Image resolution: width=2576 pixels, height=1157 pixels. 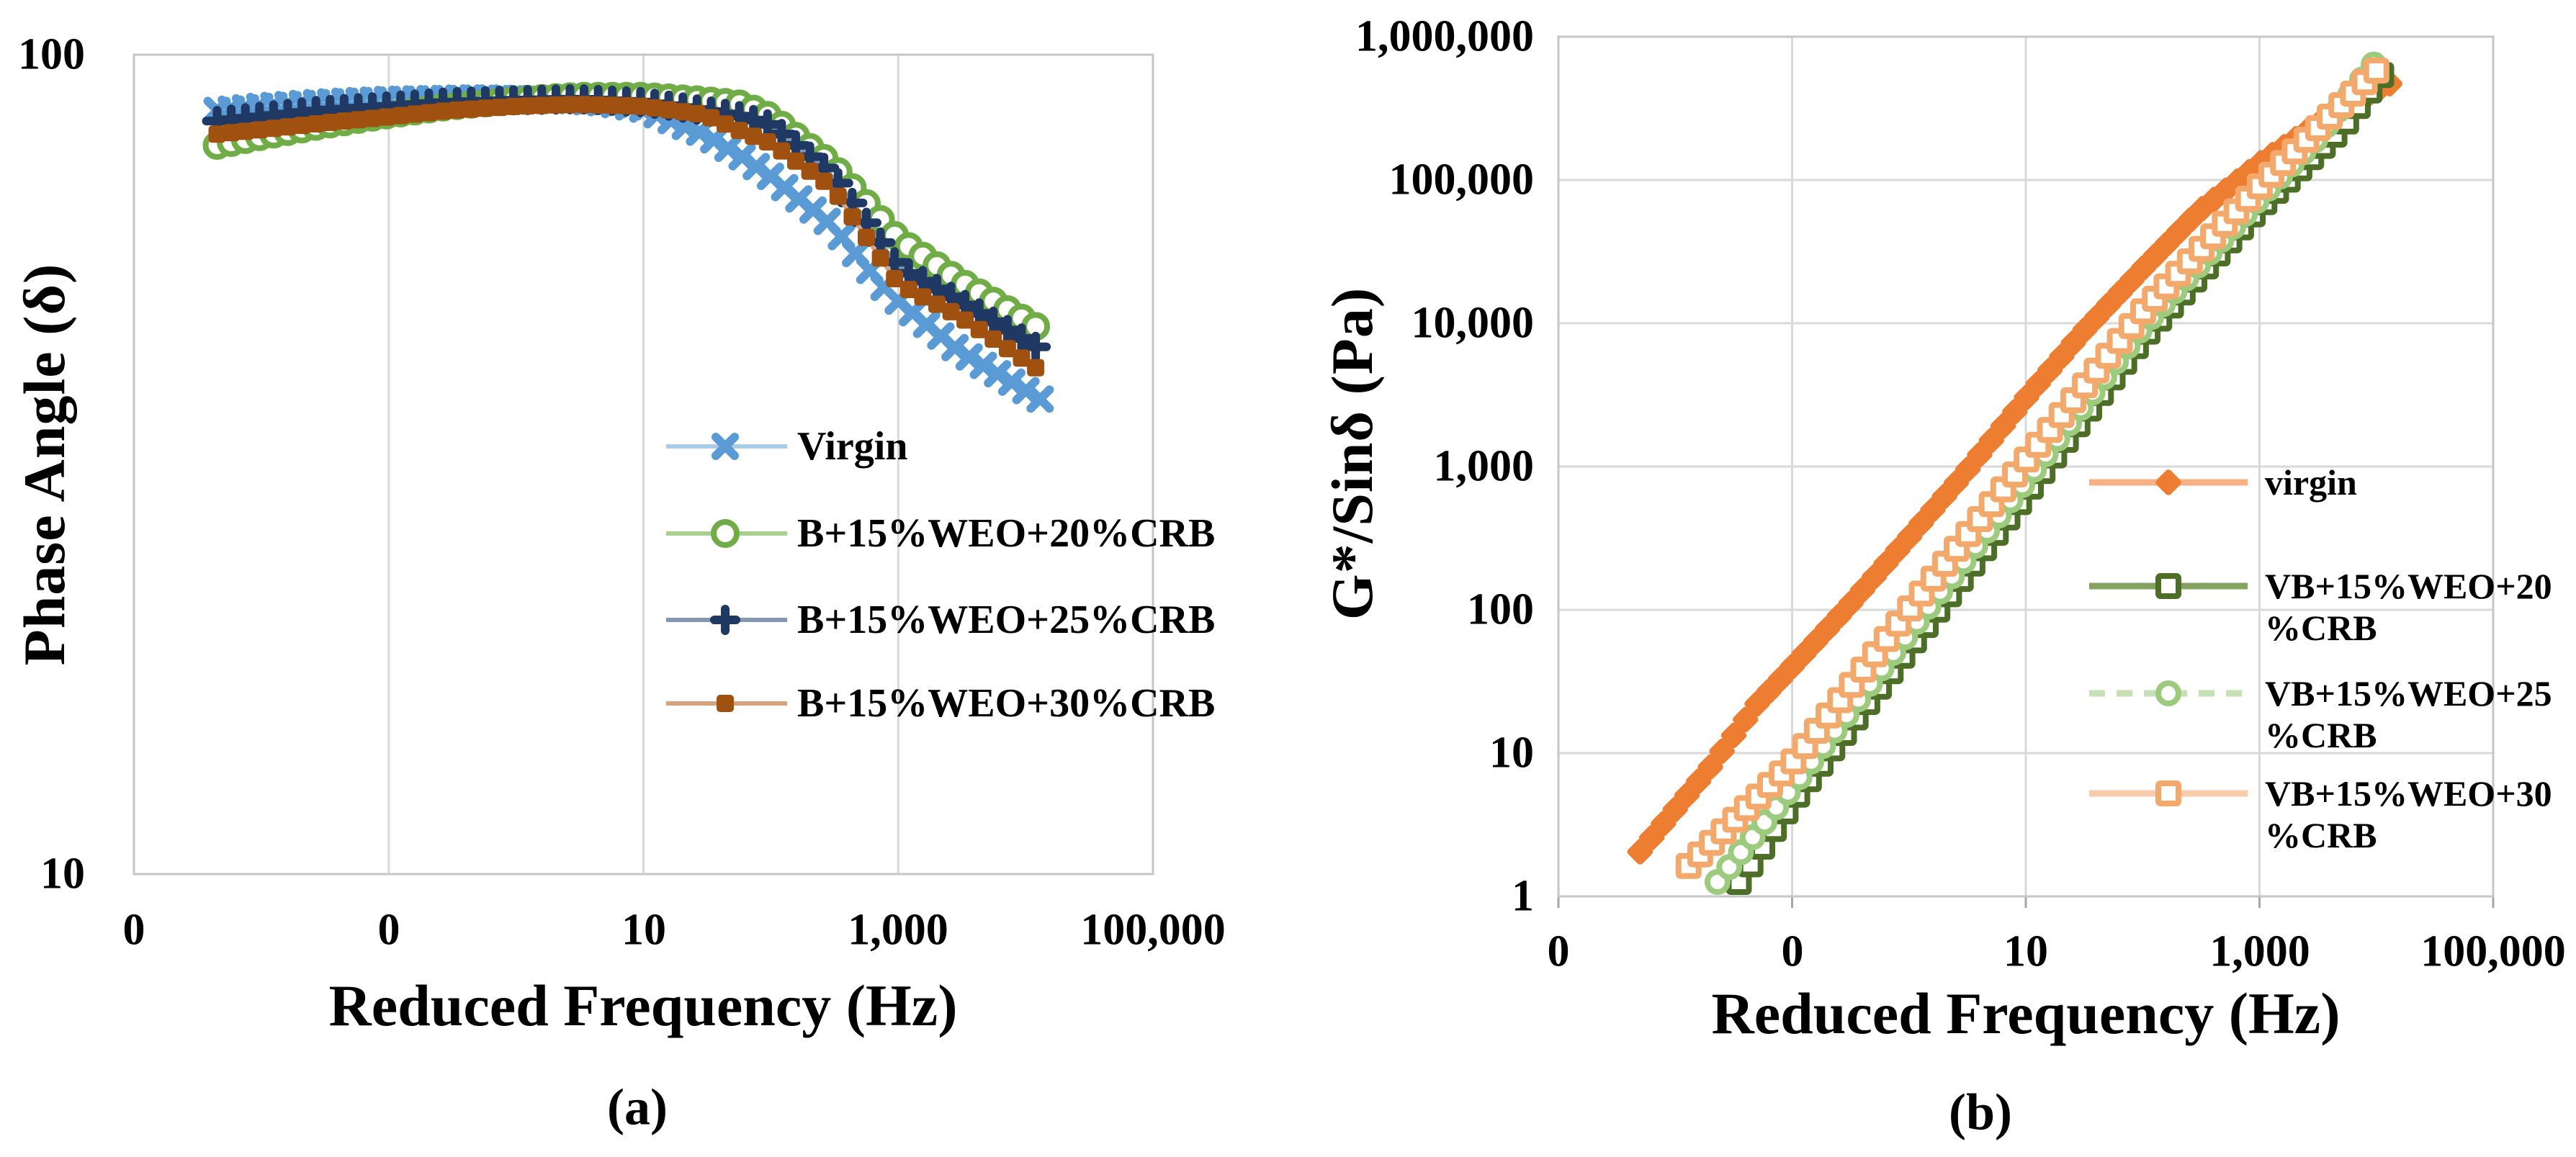 I want to click on chart-a-y-tick-0: 100, so click(x=51, y=54).